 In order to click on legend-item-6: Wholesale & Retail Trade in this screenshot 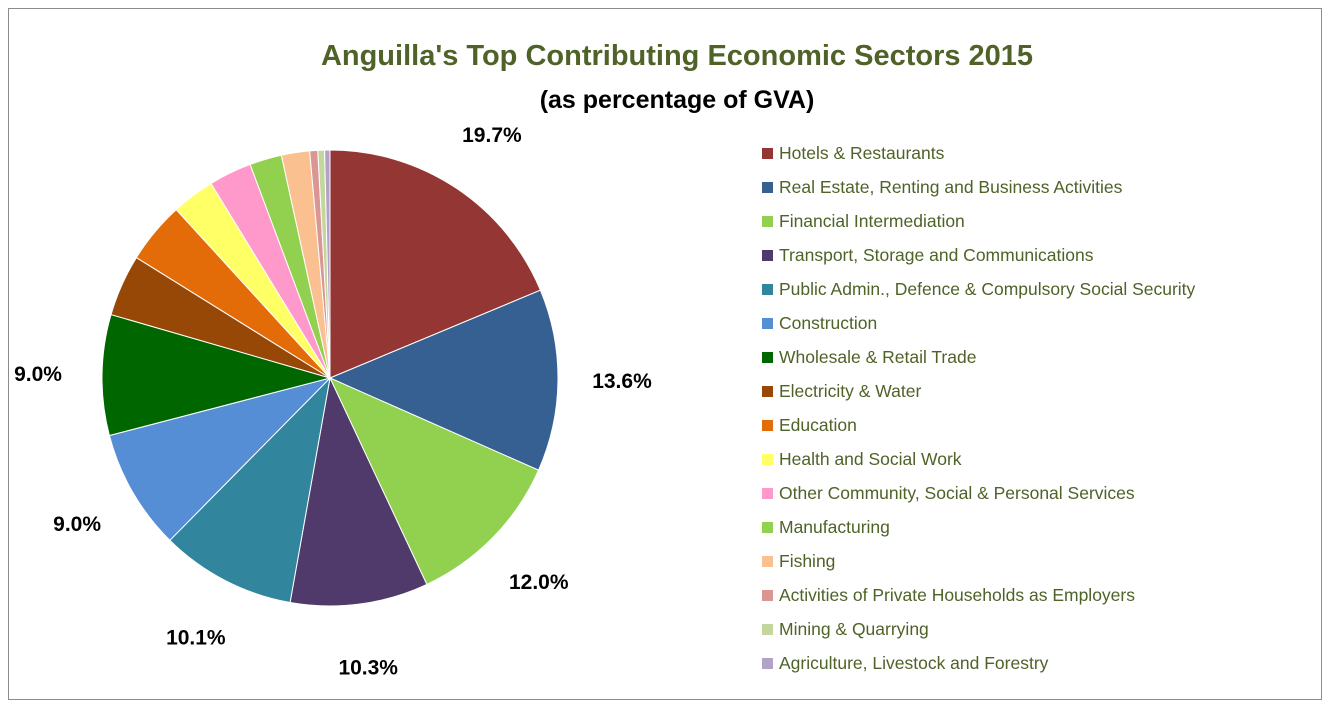, I will do `click(978, 357)`.